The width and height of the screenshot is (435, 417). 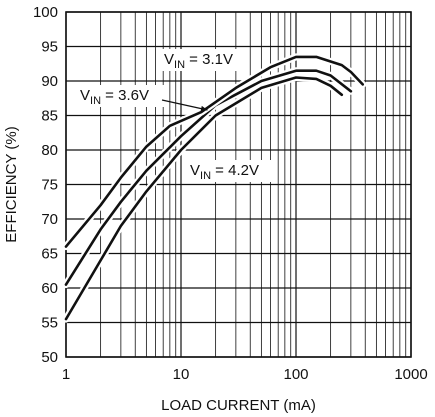 What do you see at coordinates (49, 357) in the screenshot?
I see `y-tick-label: 50` at bounding box center [49, 357].